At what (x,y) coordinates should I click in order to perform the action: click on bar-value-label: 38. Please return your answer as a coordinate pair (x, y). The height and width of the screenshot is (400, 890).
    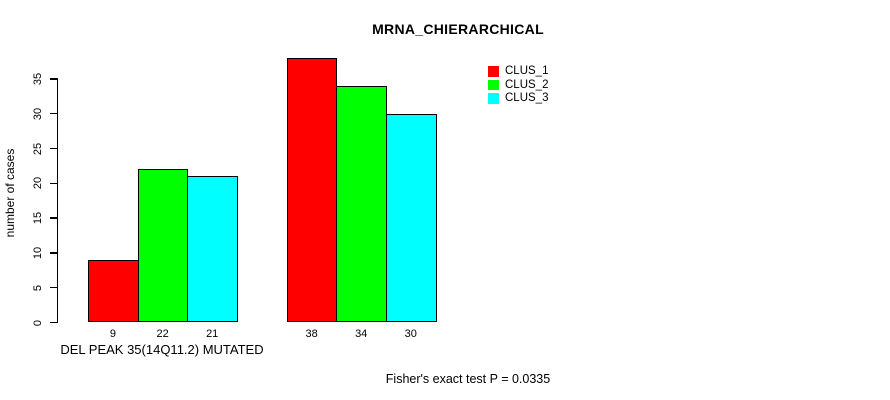
    Looking at the image, I should click on (311, 333).